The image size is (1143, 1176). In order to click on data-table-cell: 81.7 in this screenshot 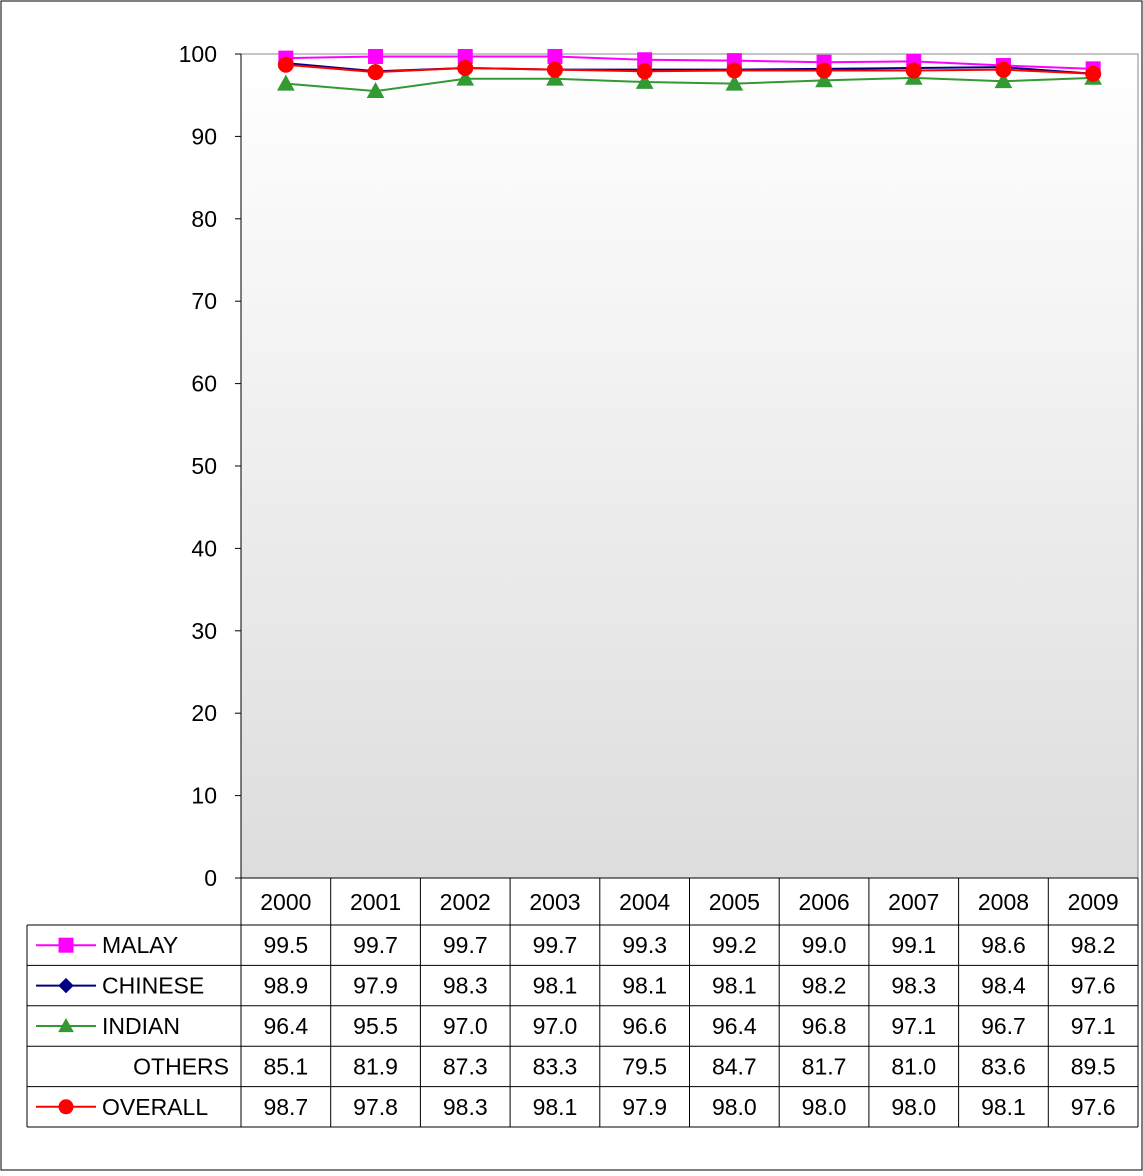, I will do `click(824, 1066)`.